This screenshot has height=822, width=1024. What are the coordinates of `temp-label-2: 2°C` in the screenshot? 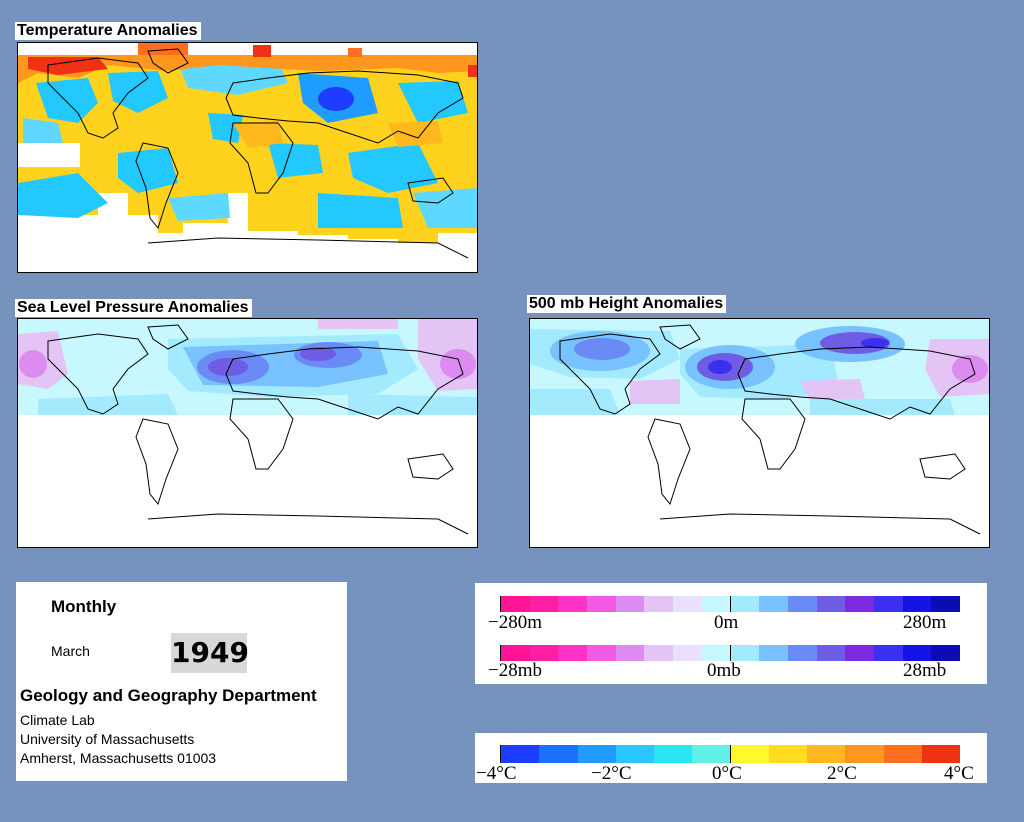 It's located at (842, 773).